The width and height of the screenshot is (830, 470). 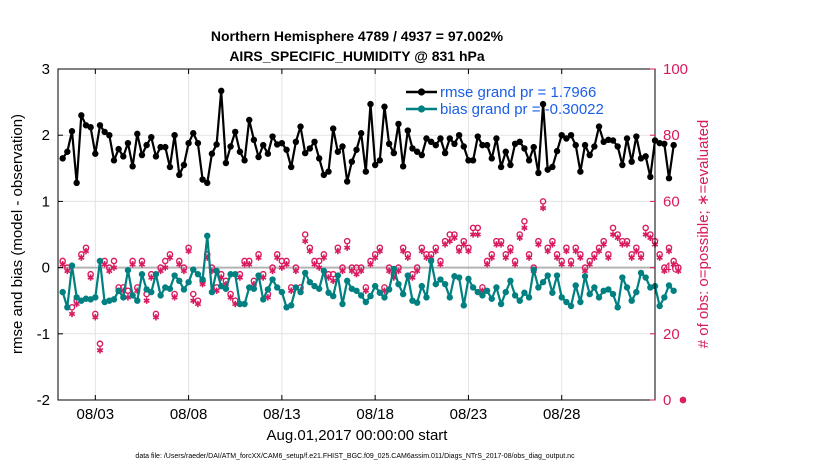 I want to click on y-tick-label: -2, so click(x=43, y=400).